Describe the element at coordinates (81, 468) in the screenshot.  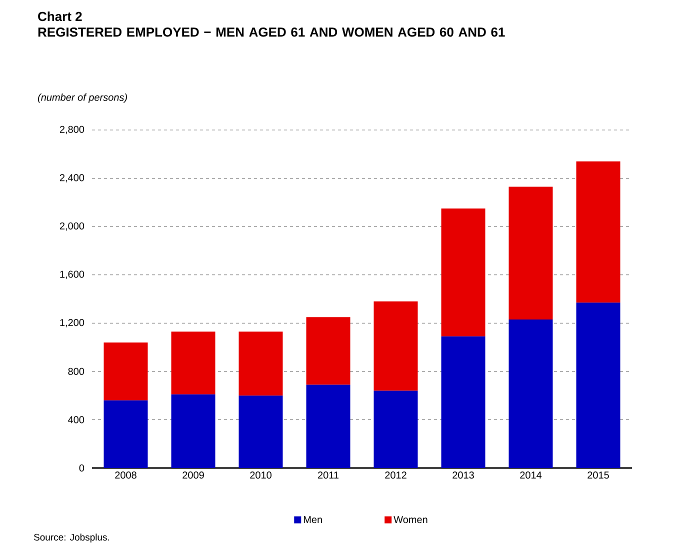
I see `y-tick-label: 0` at that location.